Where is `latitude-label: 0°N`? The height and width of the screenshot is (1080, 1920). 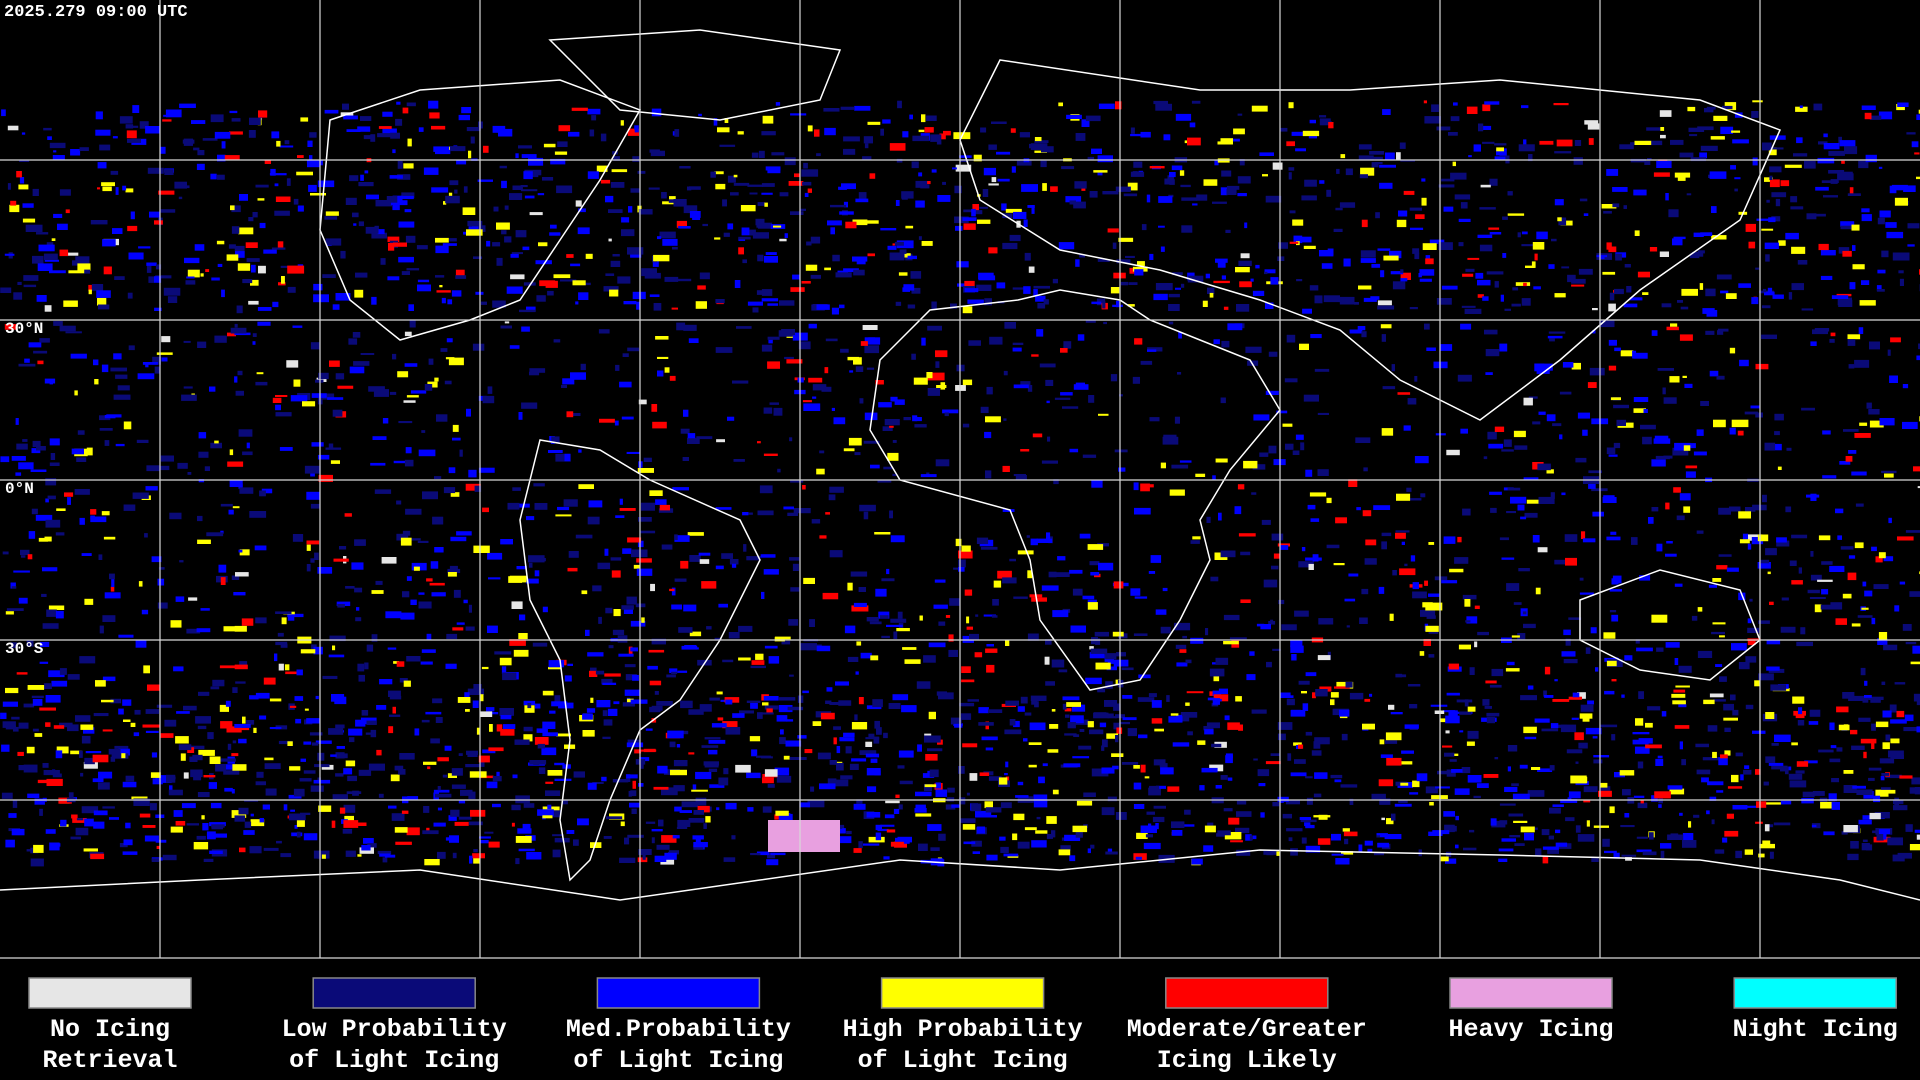 latitude-label: 0°N is located at coordinates (19, 489).